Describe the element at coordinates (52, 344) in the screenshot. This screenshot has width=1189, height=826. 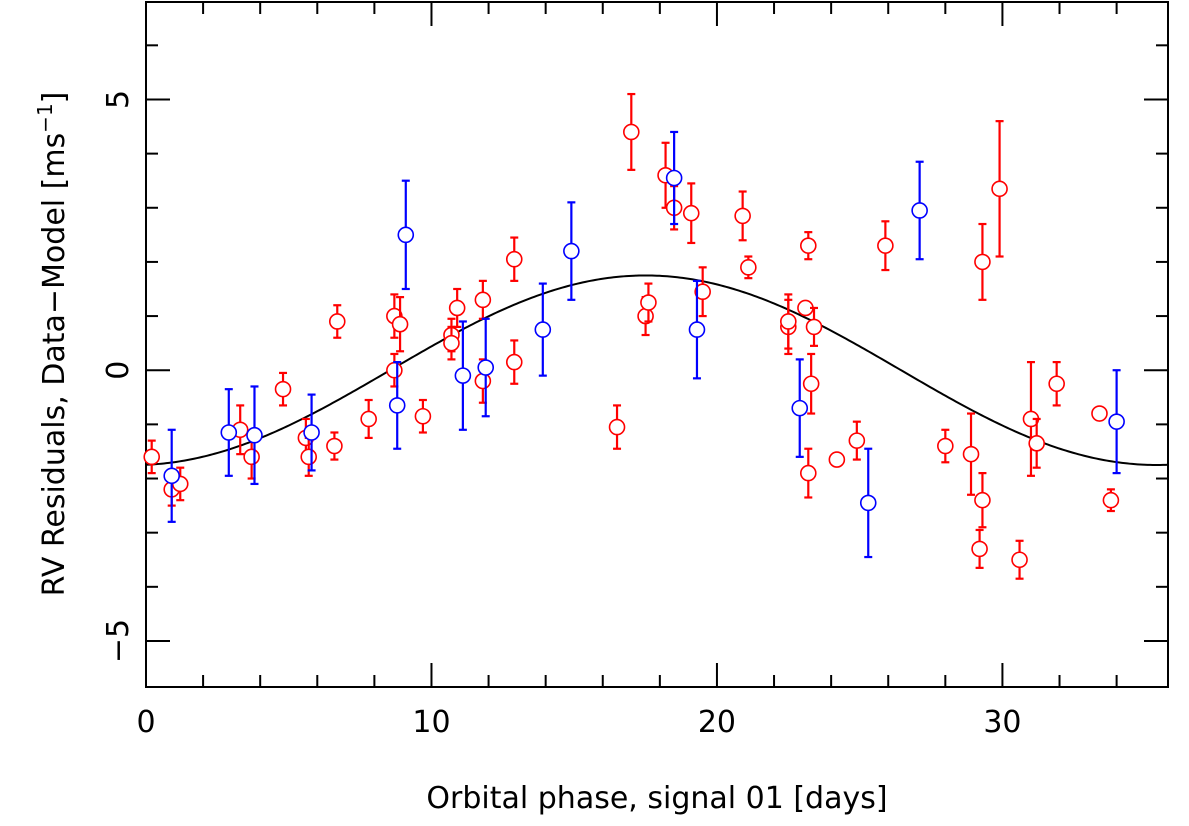
I see `y-axis-title: RV Residuals, Data−Model [ms−1]` at that location.